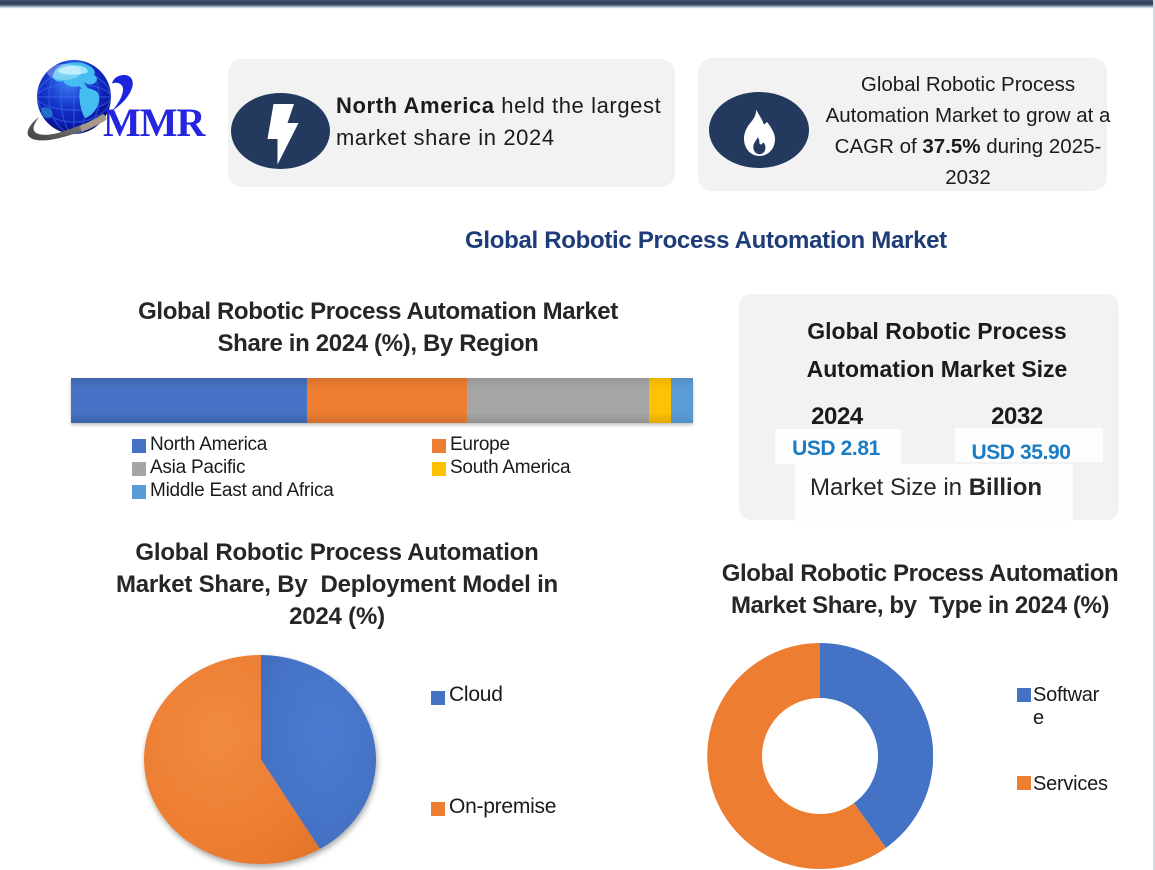 This screenshot has height=870, width=1155. I want to click on svg-text: MMR, so click(155, 122).